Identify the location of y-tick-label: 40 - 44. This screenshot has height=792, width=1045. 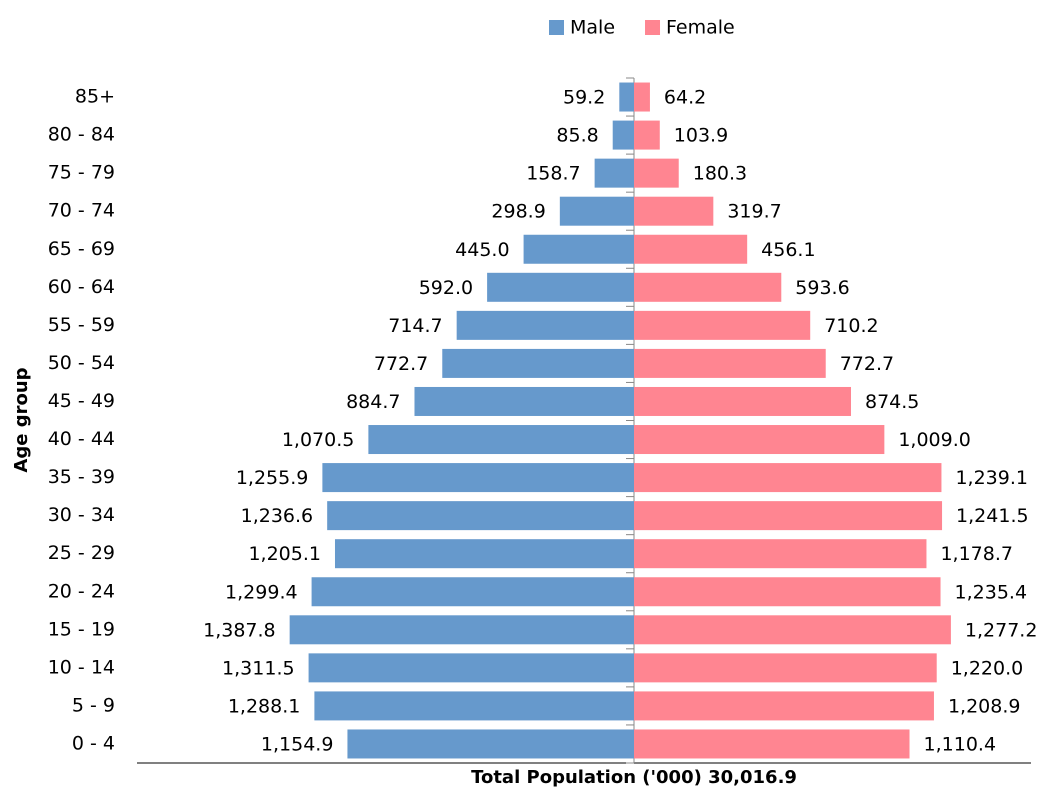
(81, 439).